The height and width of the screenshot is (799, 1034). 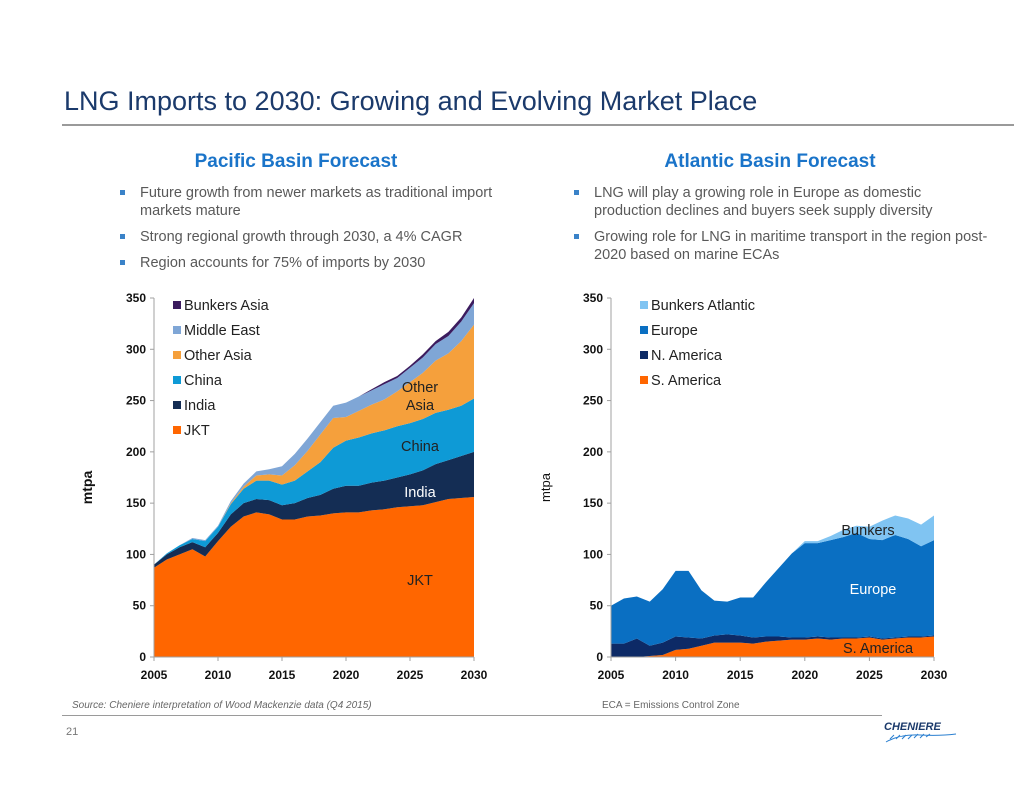 I want to click on legend-item-jkt: JKT, so click(x=191, y=431).